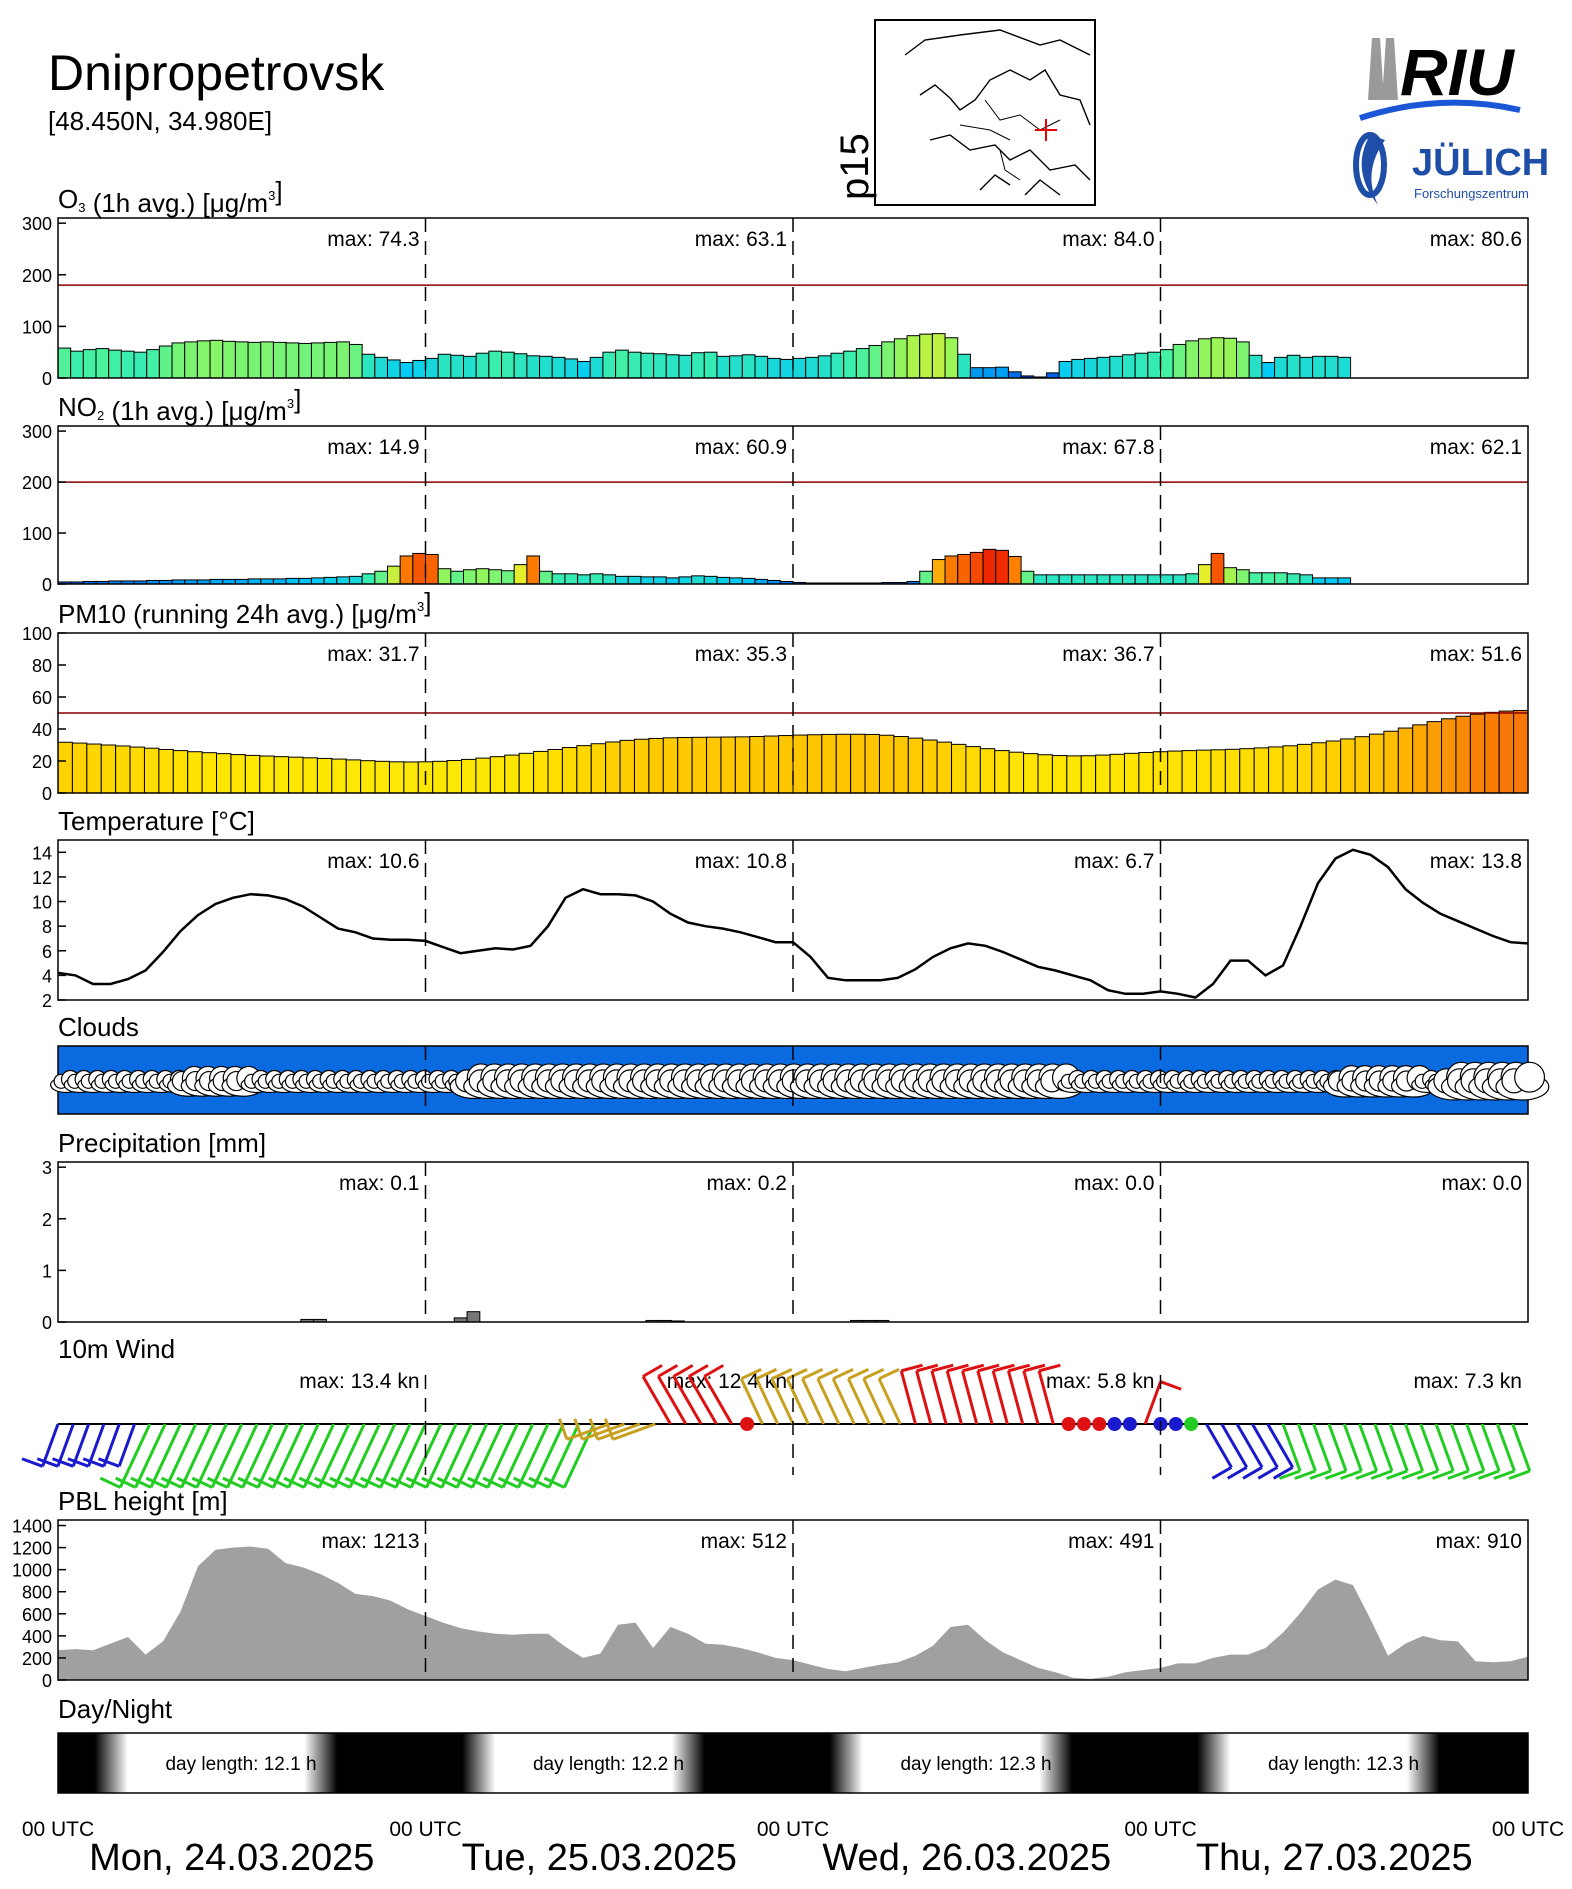 Image resolution: width=1572 pixels, height=1889 pixels. Describe the element at coordinates (32, 1549) in the screenshot. I see `pbl-ytick-label: 1200` at that location.